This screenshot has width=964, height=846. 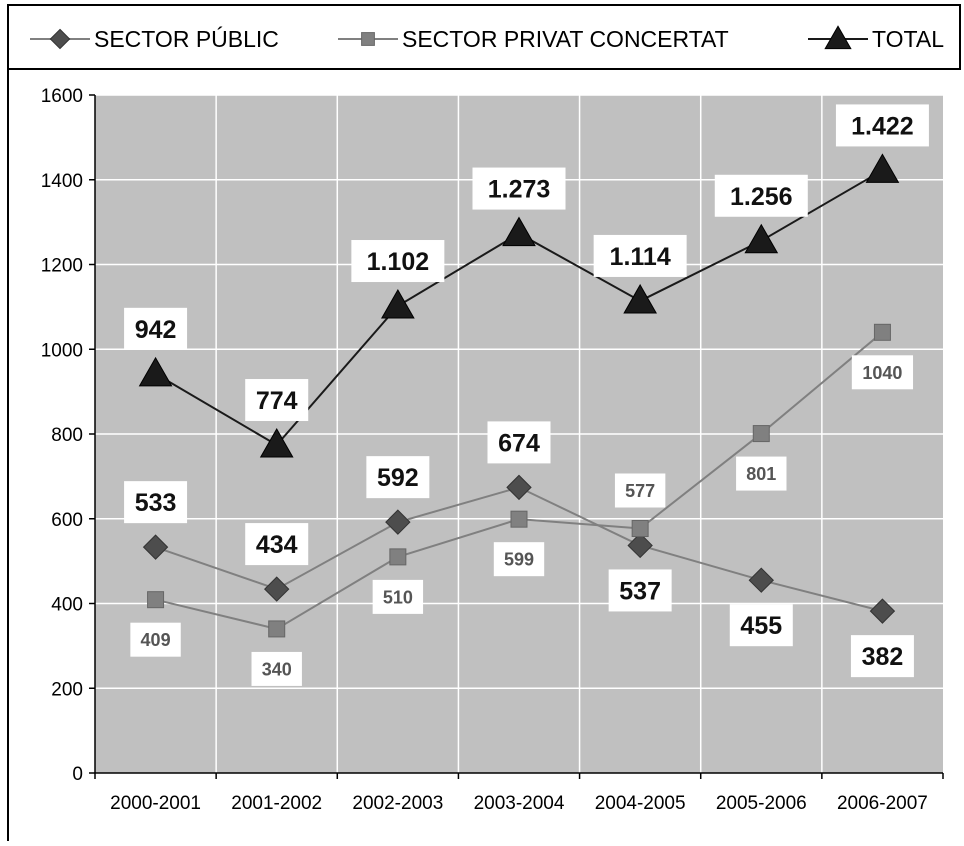 I want to click on data-label: 1.256, so click(x=761, y=197).